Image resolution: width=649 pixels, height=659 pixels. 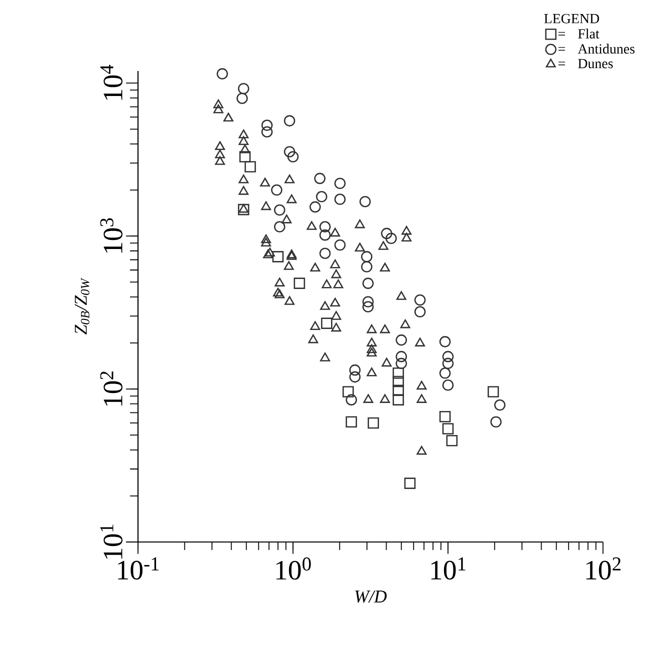 I want to click on x-tick-label: 10$^{-1}$, so click(x=138, y=568).